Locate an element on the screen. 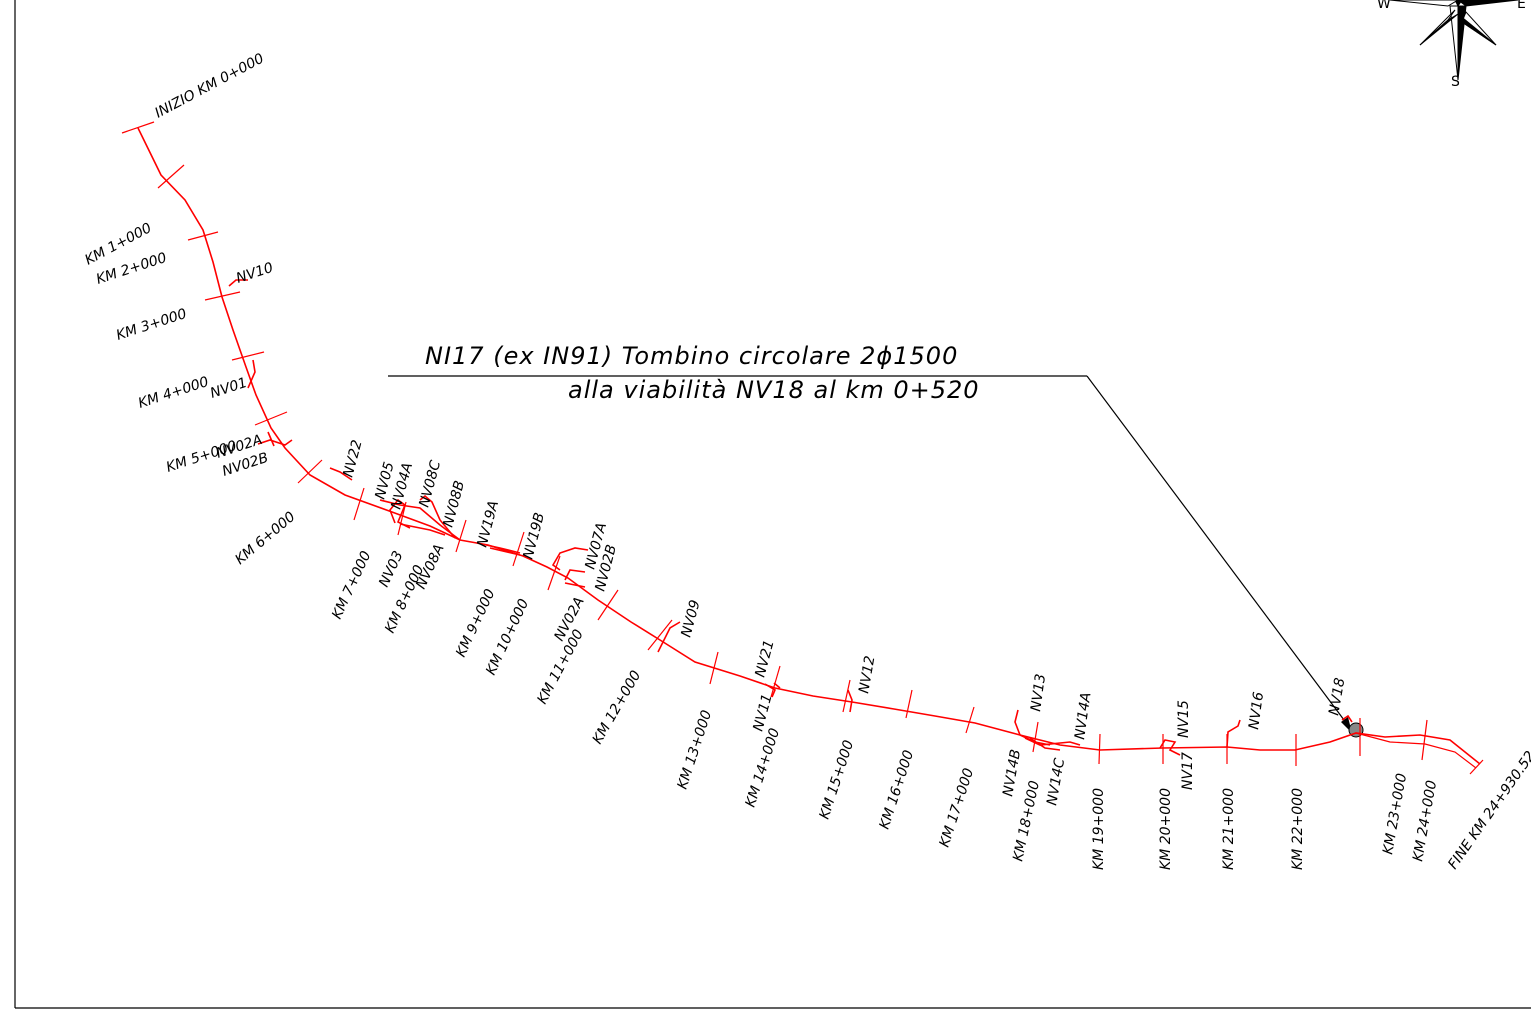 Image resolution: width=1531 pixels, height=1018 pixels. road-label: NV18 is located at coordinates (1337, 697).